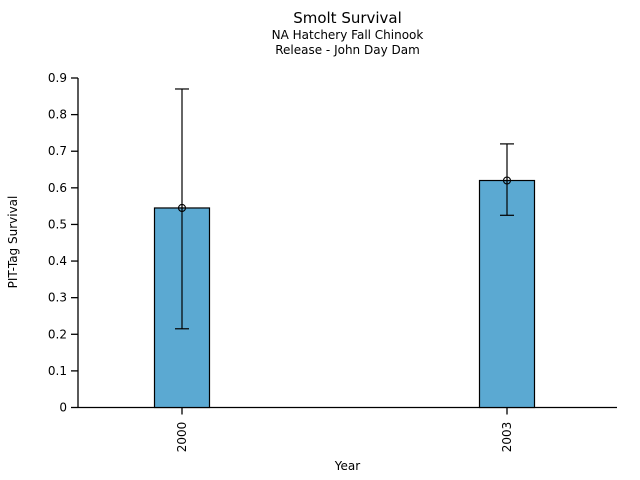 The image size is (640, 480). I want to click on x-axis-title: Year, so click(347, 466).